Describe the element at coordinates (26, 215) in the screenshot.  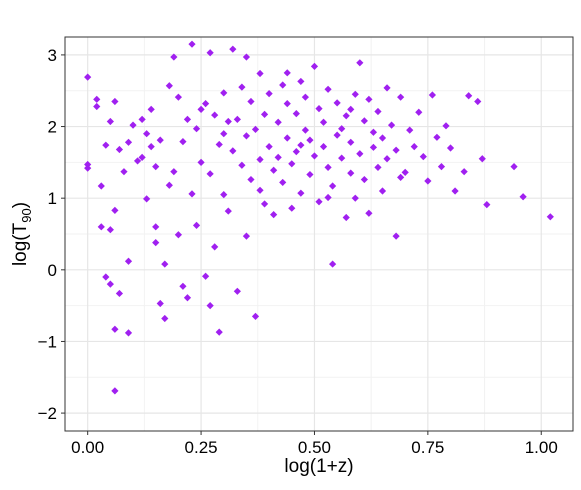
I see `y-axis-title-subscript: 90` at that location.